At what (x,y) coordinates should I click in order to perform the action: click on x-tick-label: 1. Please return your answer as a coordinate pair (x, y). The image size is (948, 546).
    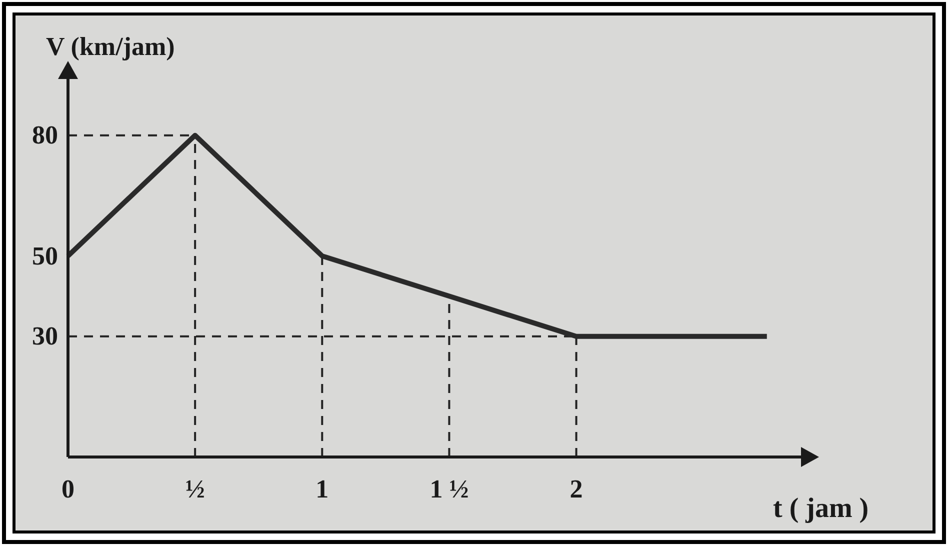
    Looking at the image, I should click on (322, 489).